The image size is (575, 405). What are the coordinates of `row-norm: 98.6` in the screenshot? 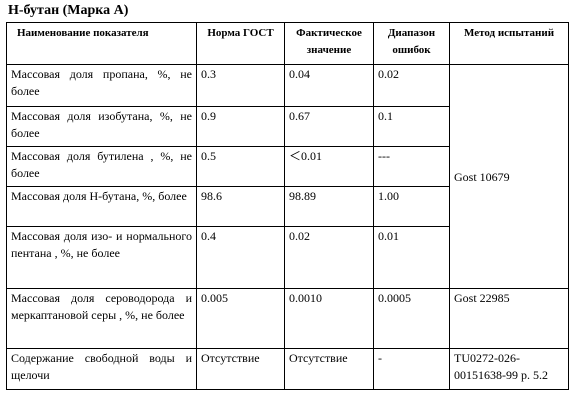 It's located at (240, 206).